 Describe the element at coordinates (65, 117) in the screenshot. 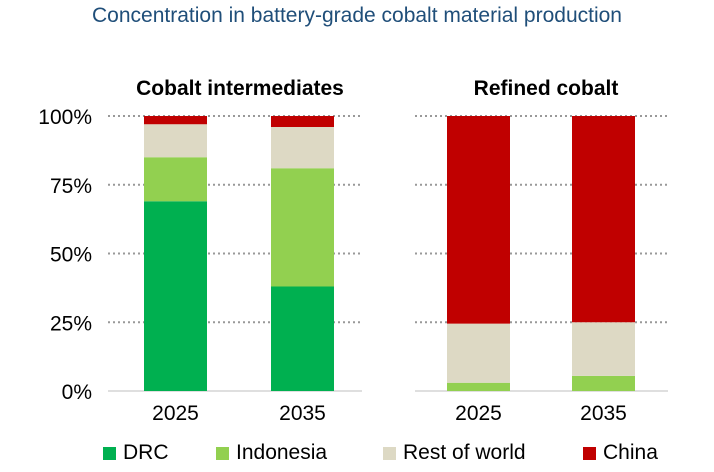

I see `y-tick-label: 100%` at that location.